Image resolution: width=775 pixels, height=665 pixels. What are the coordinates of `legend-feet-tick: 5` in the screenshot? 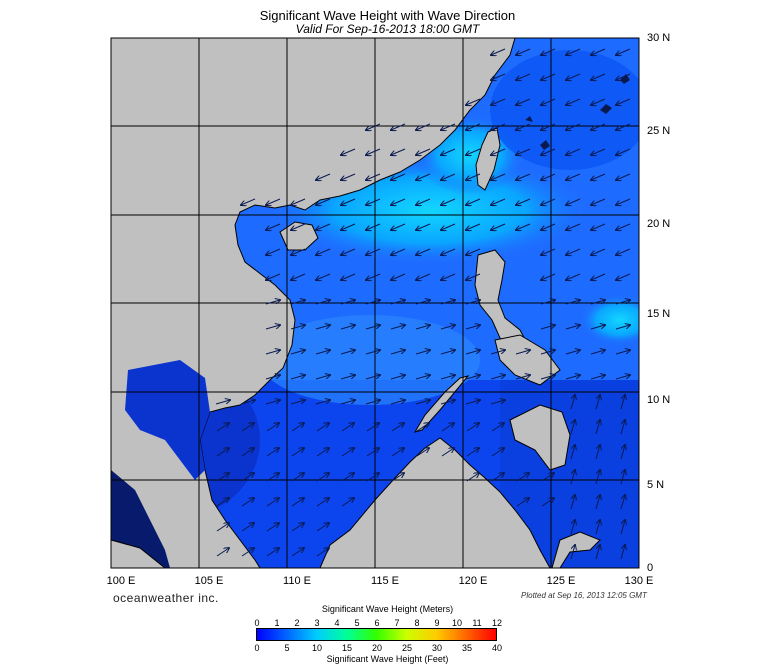 It's located at (287, 648).